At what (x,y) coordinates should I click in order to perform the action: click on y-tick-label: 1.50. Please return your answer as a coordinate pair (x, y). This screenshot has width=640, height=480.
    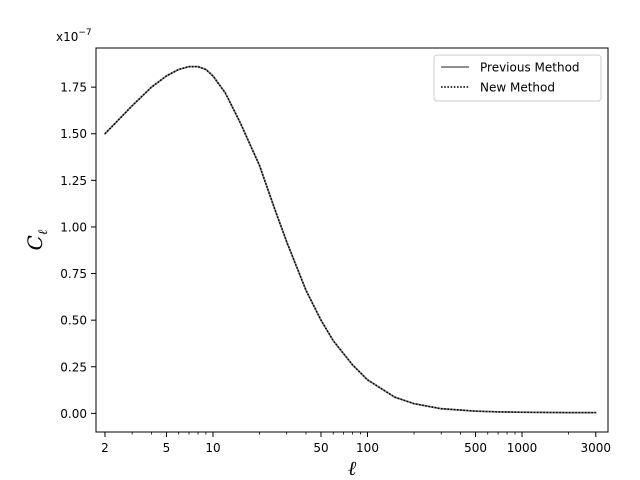
    Looking at the image, I should click on (73, 134).